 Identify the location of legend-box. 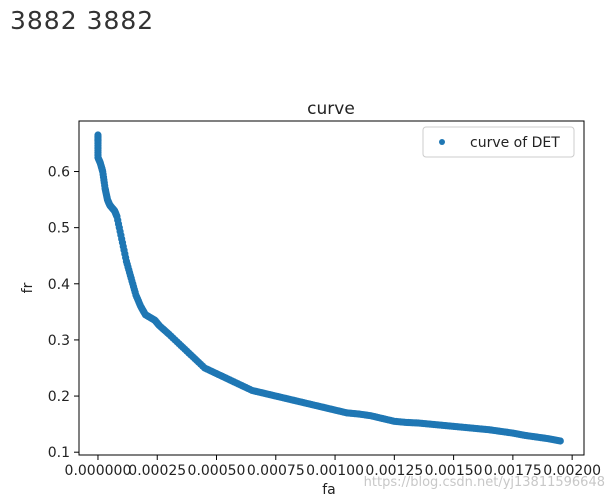
(498, 142).